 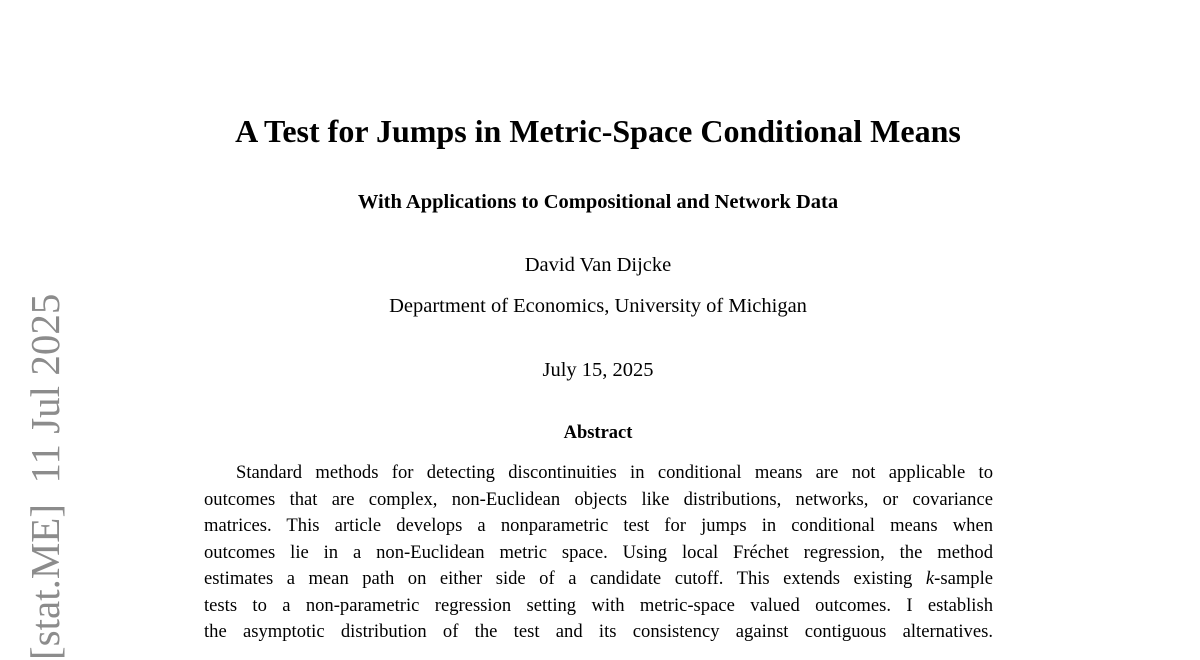 What do you see at coordinates (598, 265) in the screenshot?
I see `author: David Van Dijcke` at bounding box center [598, 265].